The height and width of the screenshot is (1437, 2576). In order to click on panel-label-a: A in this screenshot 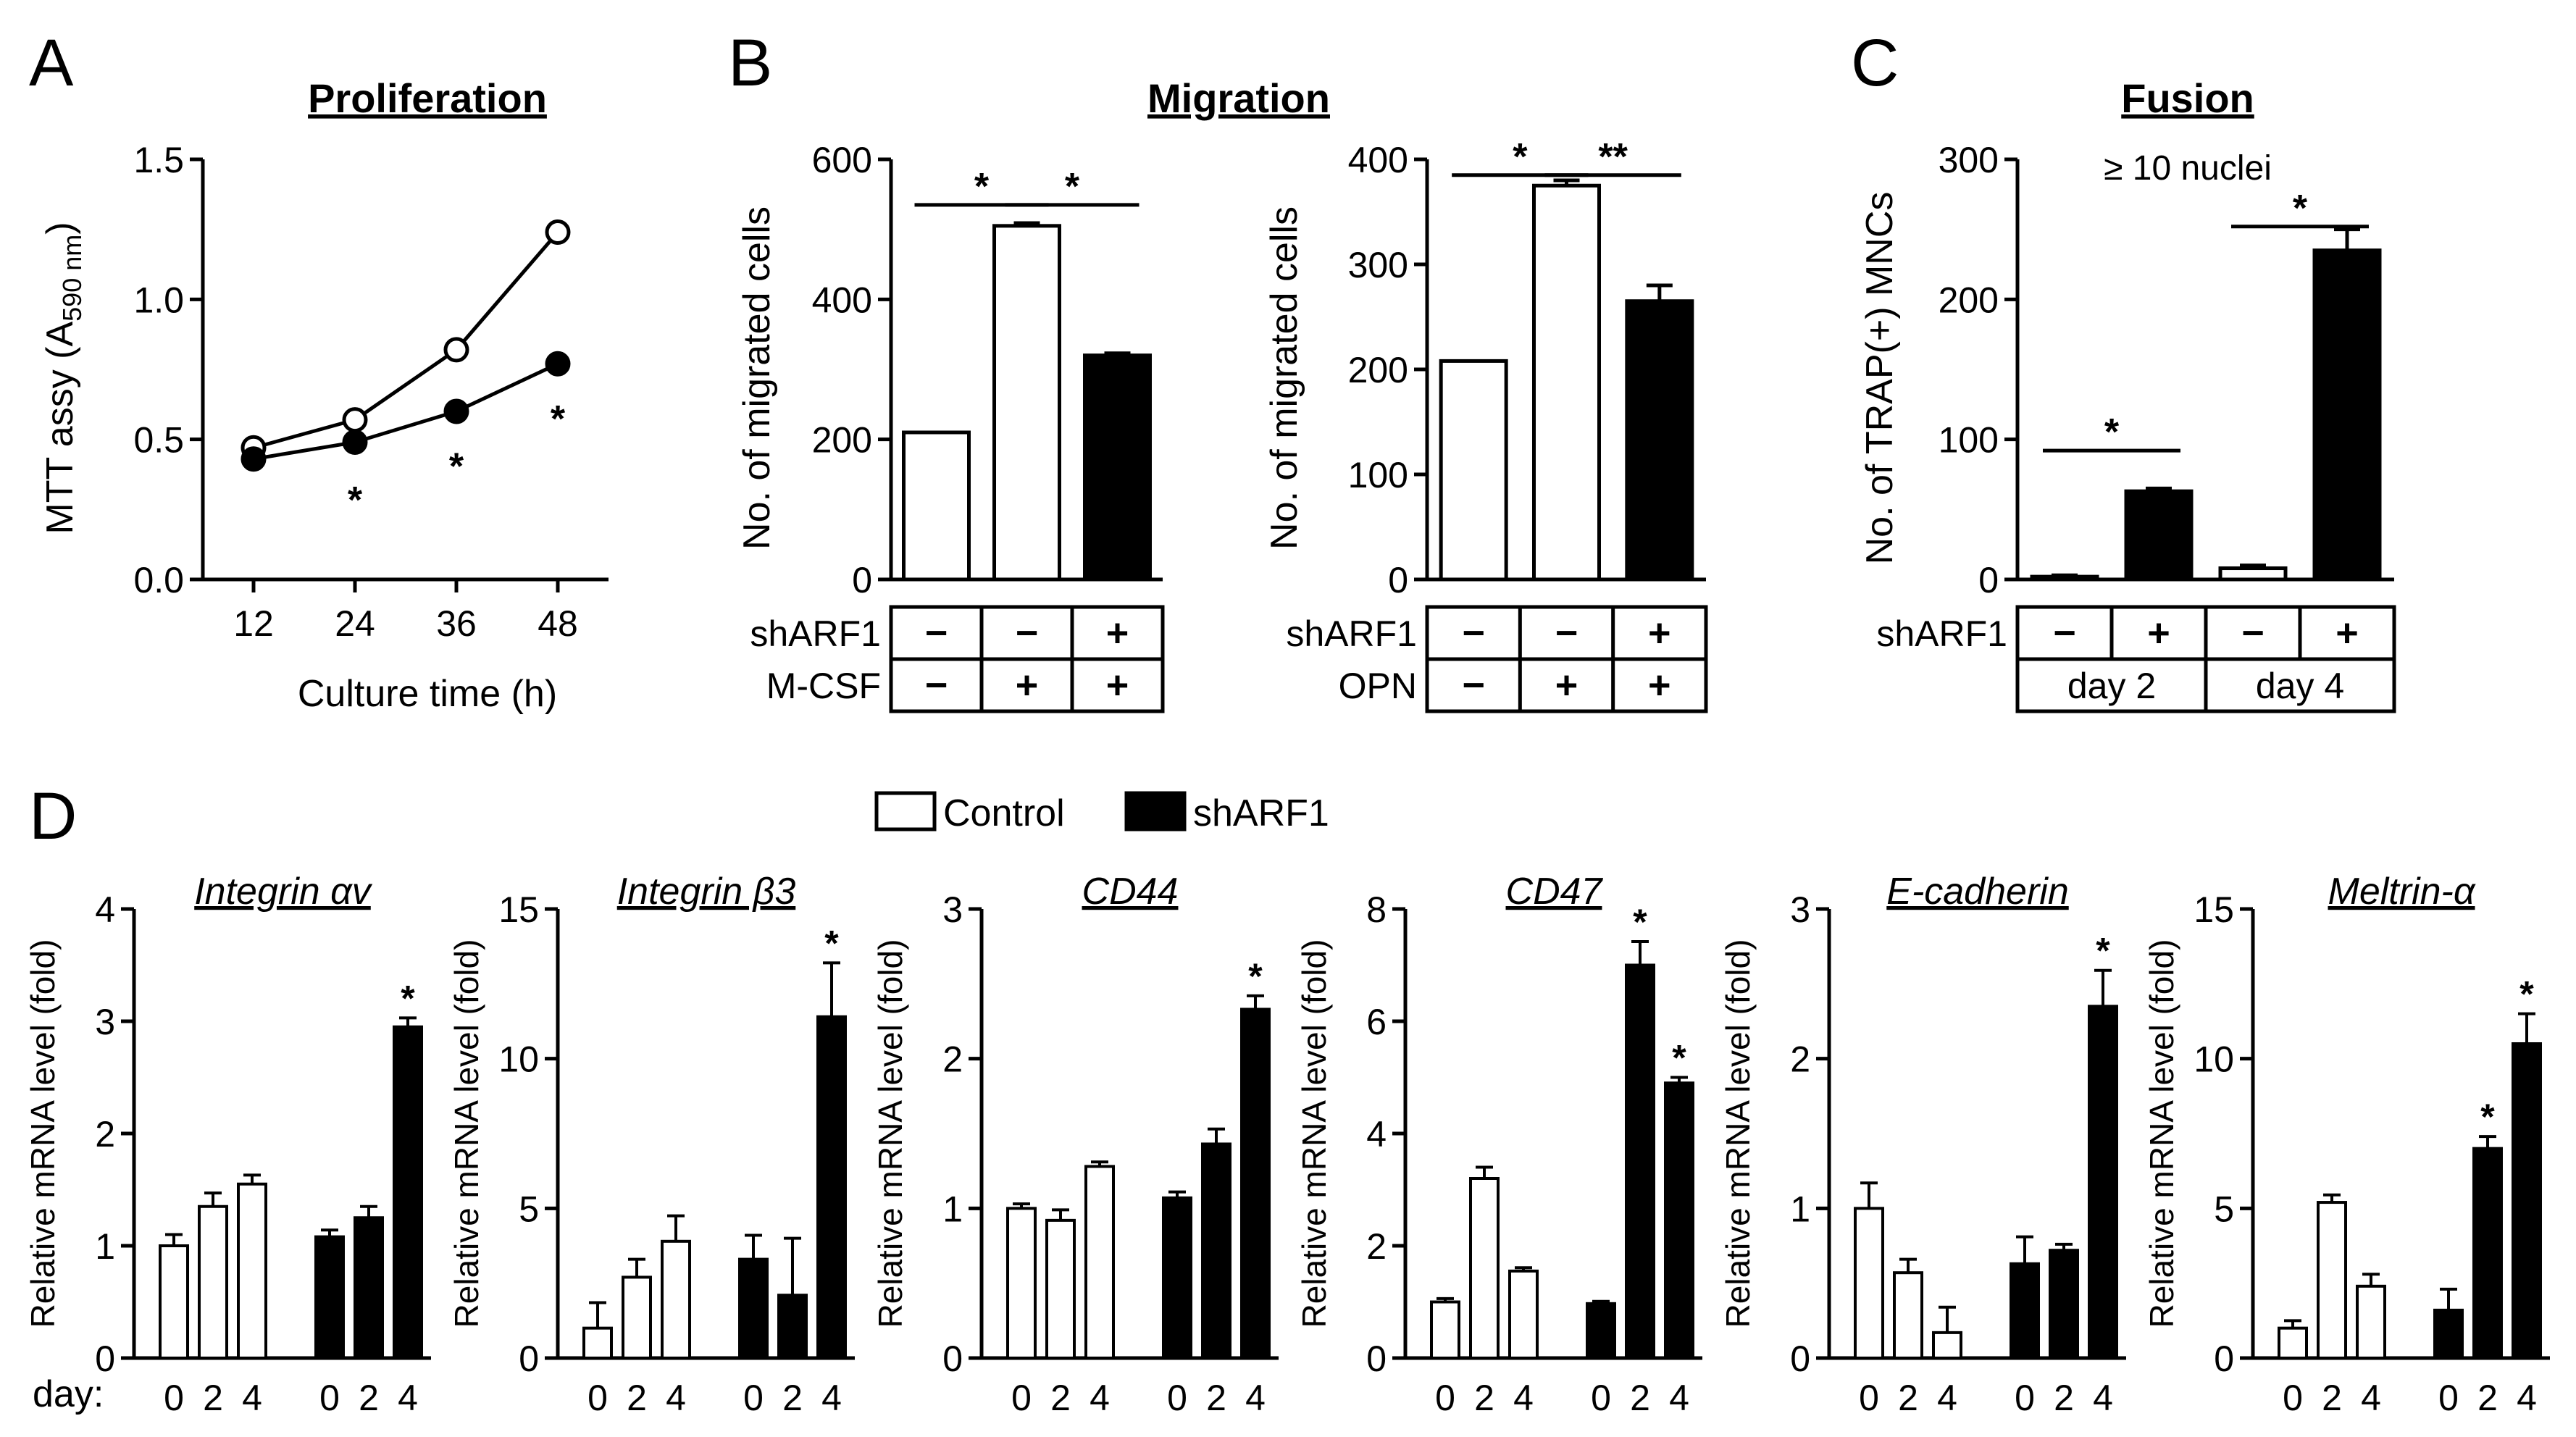, I will do `click(52, 63)`.